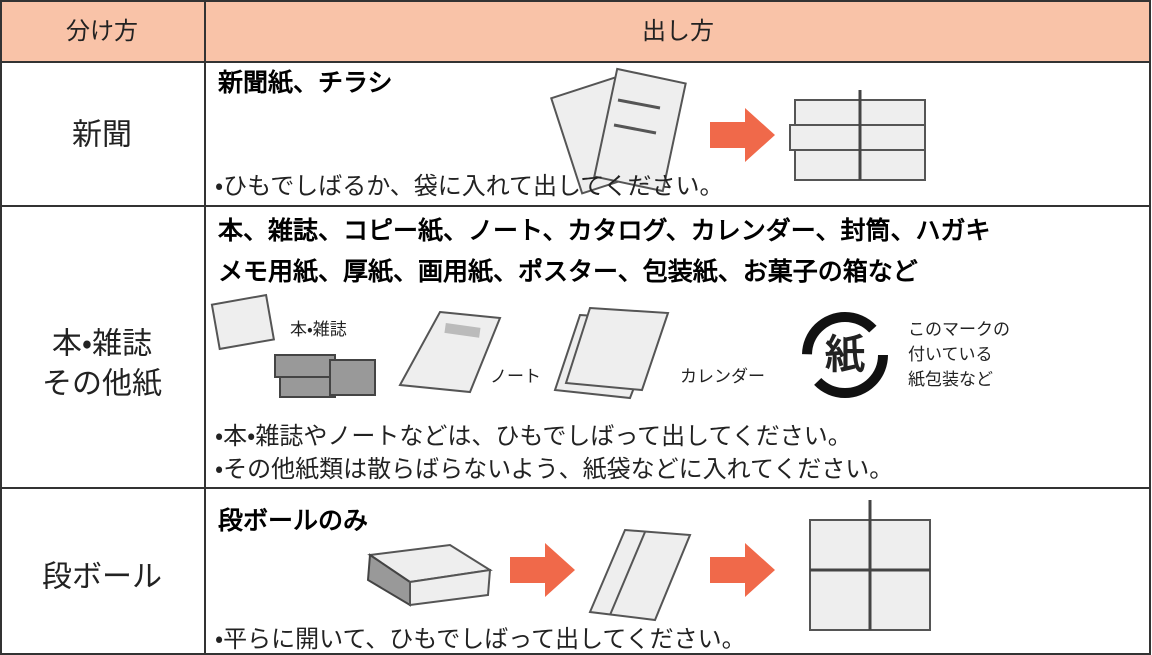 This screenshot has height=655, width=1152. I want to click on heading: メモ用紙、厚紙、画用紙、ポスター、包装紙、お菓子の箱など, so click(568, 271).